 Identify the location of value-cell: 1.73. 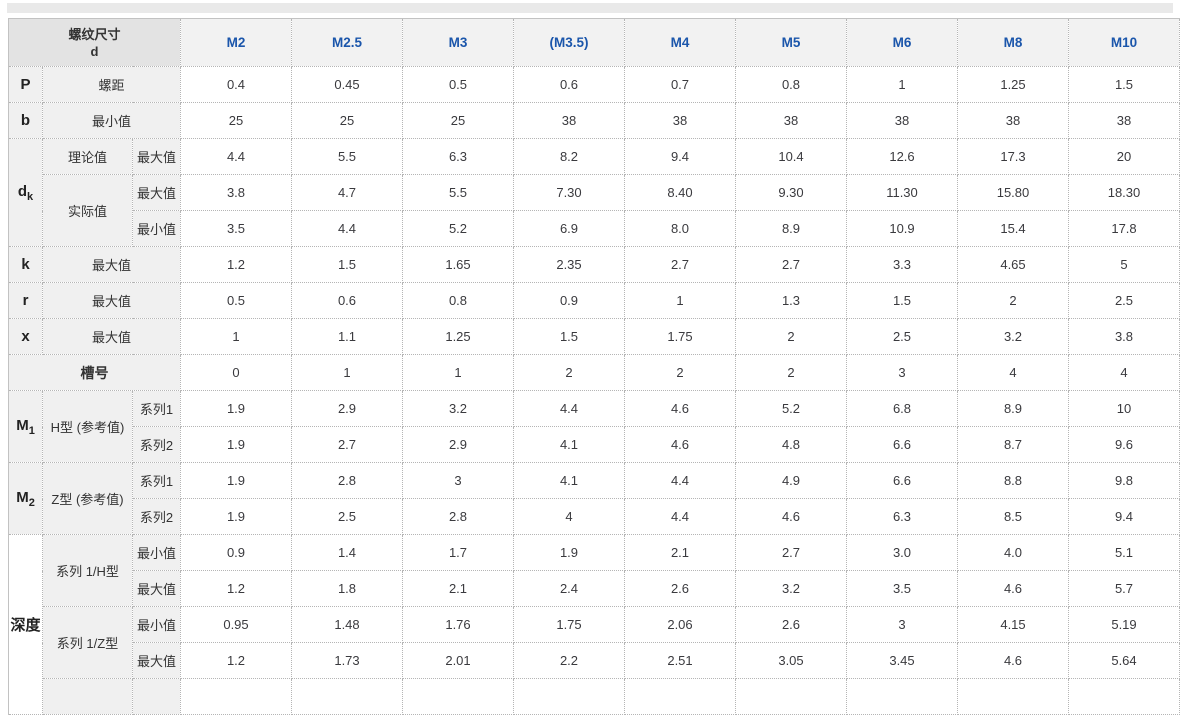
(347, 660).